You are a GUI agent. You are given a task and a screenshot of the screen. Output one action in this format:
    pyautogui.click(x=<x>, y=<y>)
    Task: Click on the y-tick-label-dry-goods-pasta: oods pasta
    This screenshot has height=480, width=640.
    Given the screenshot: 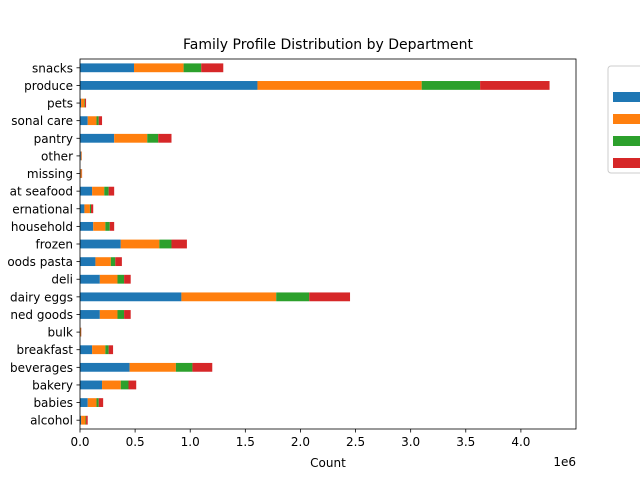 What is the action you would take?
    pyautogui.click(x=40, y=262)
    